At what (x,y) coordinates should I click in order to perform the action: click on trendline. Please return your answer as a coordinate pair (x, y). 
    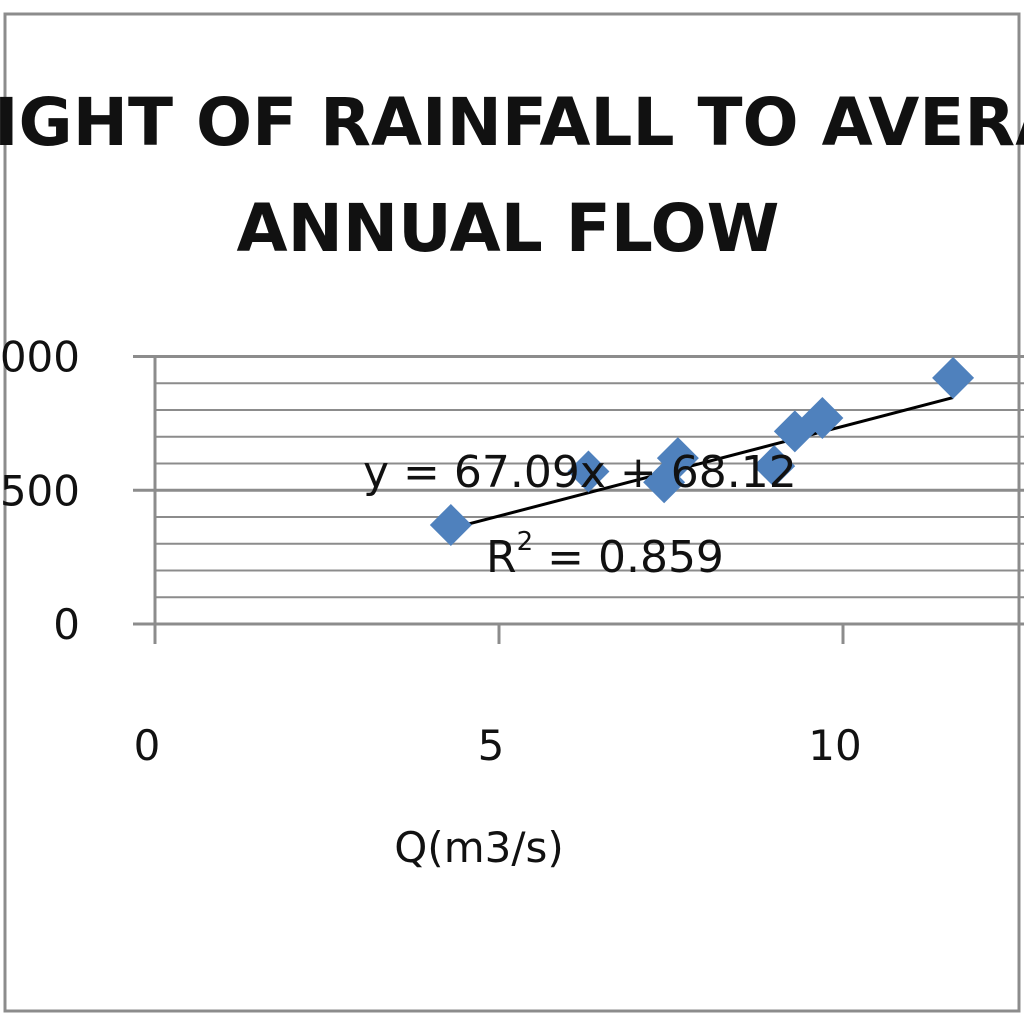
    Looking at the image, I should click on (702, 463).